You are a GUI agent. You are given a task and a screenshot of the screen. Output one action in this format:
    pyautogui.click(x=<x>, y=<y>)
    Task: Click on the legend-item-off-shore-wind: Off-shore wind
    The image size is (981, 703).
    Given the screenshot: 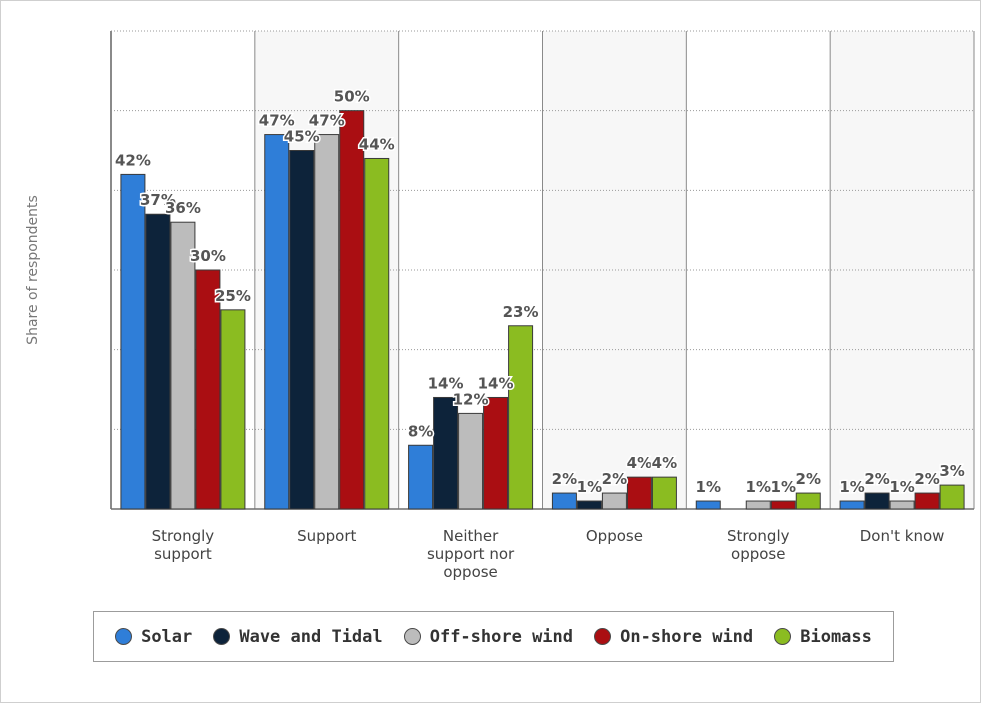 What is the action you would take?
    pyautogui.click(x=488, y=636)
    